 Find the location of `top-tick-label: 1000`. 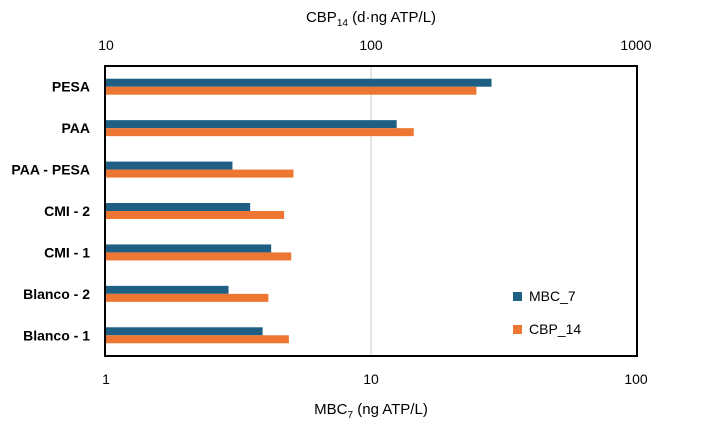

top-tick-label: 1000 is located at coordinates (635, 45).